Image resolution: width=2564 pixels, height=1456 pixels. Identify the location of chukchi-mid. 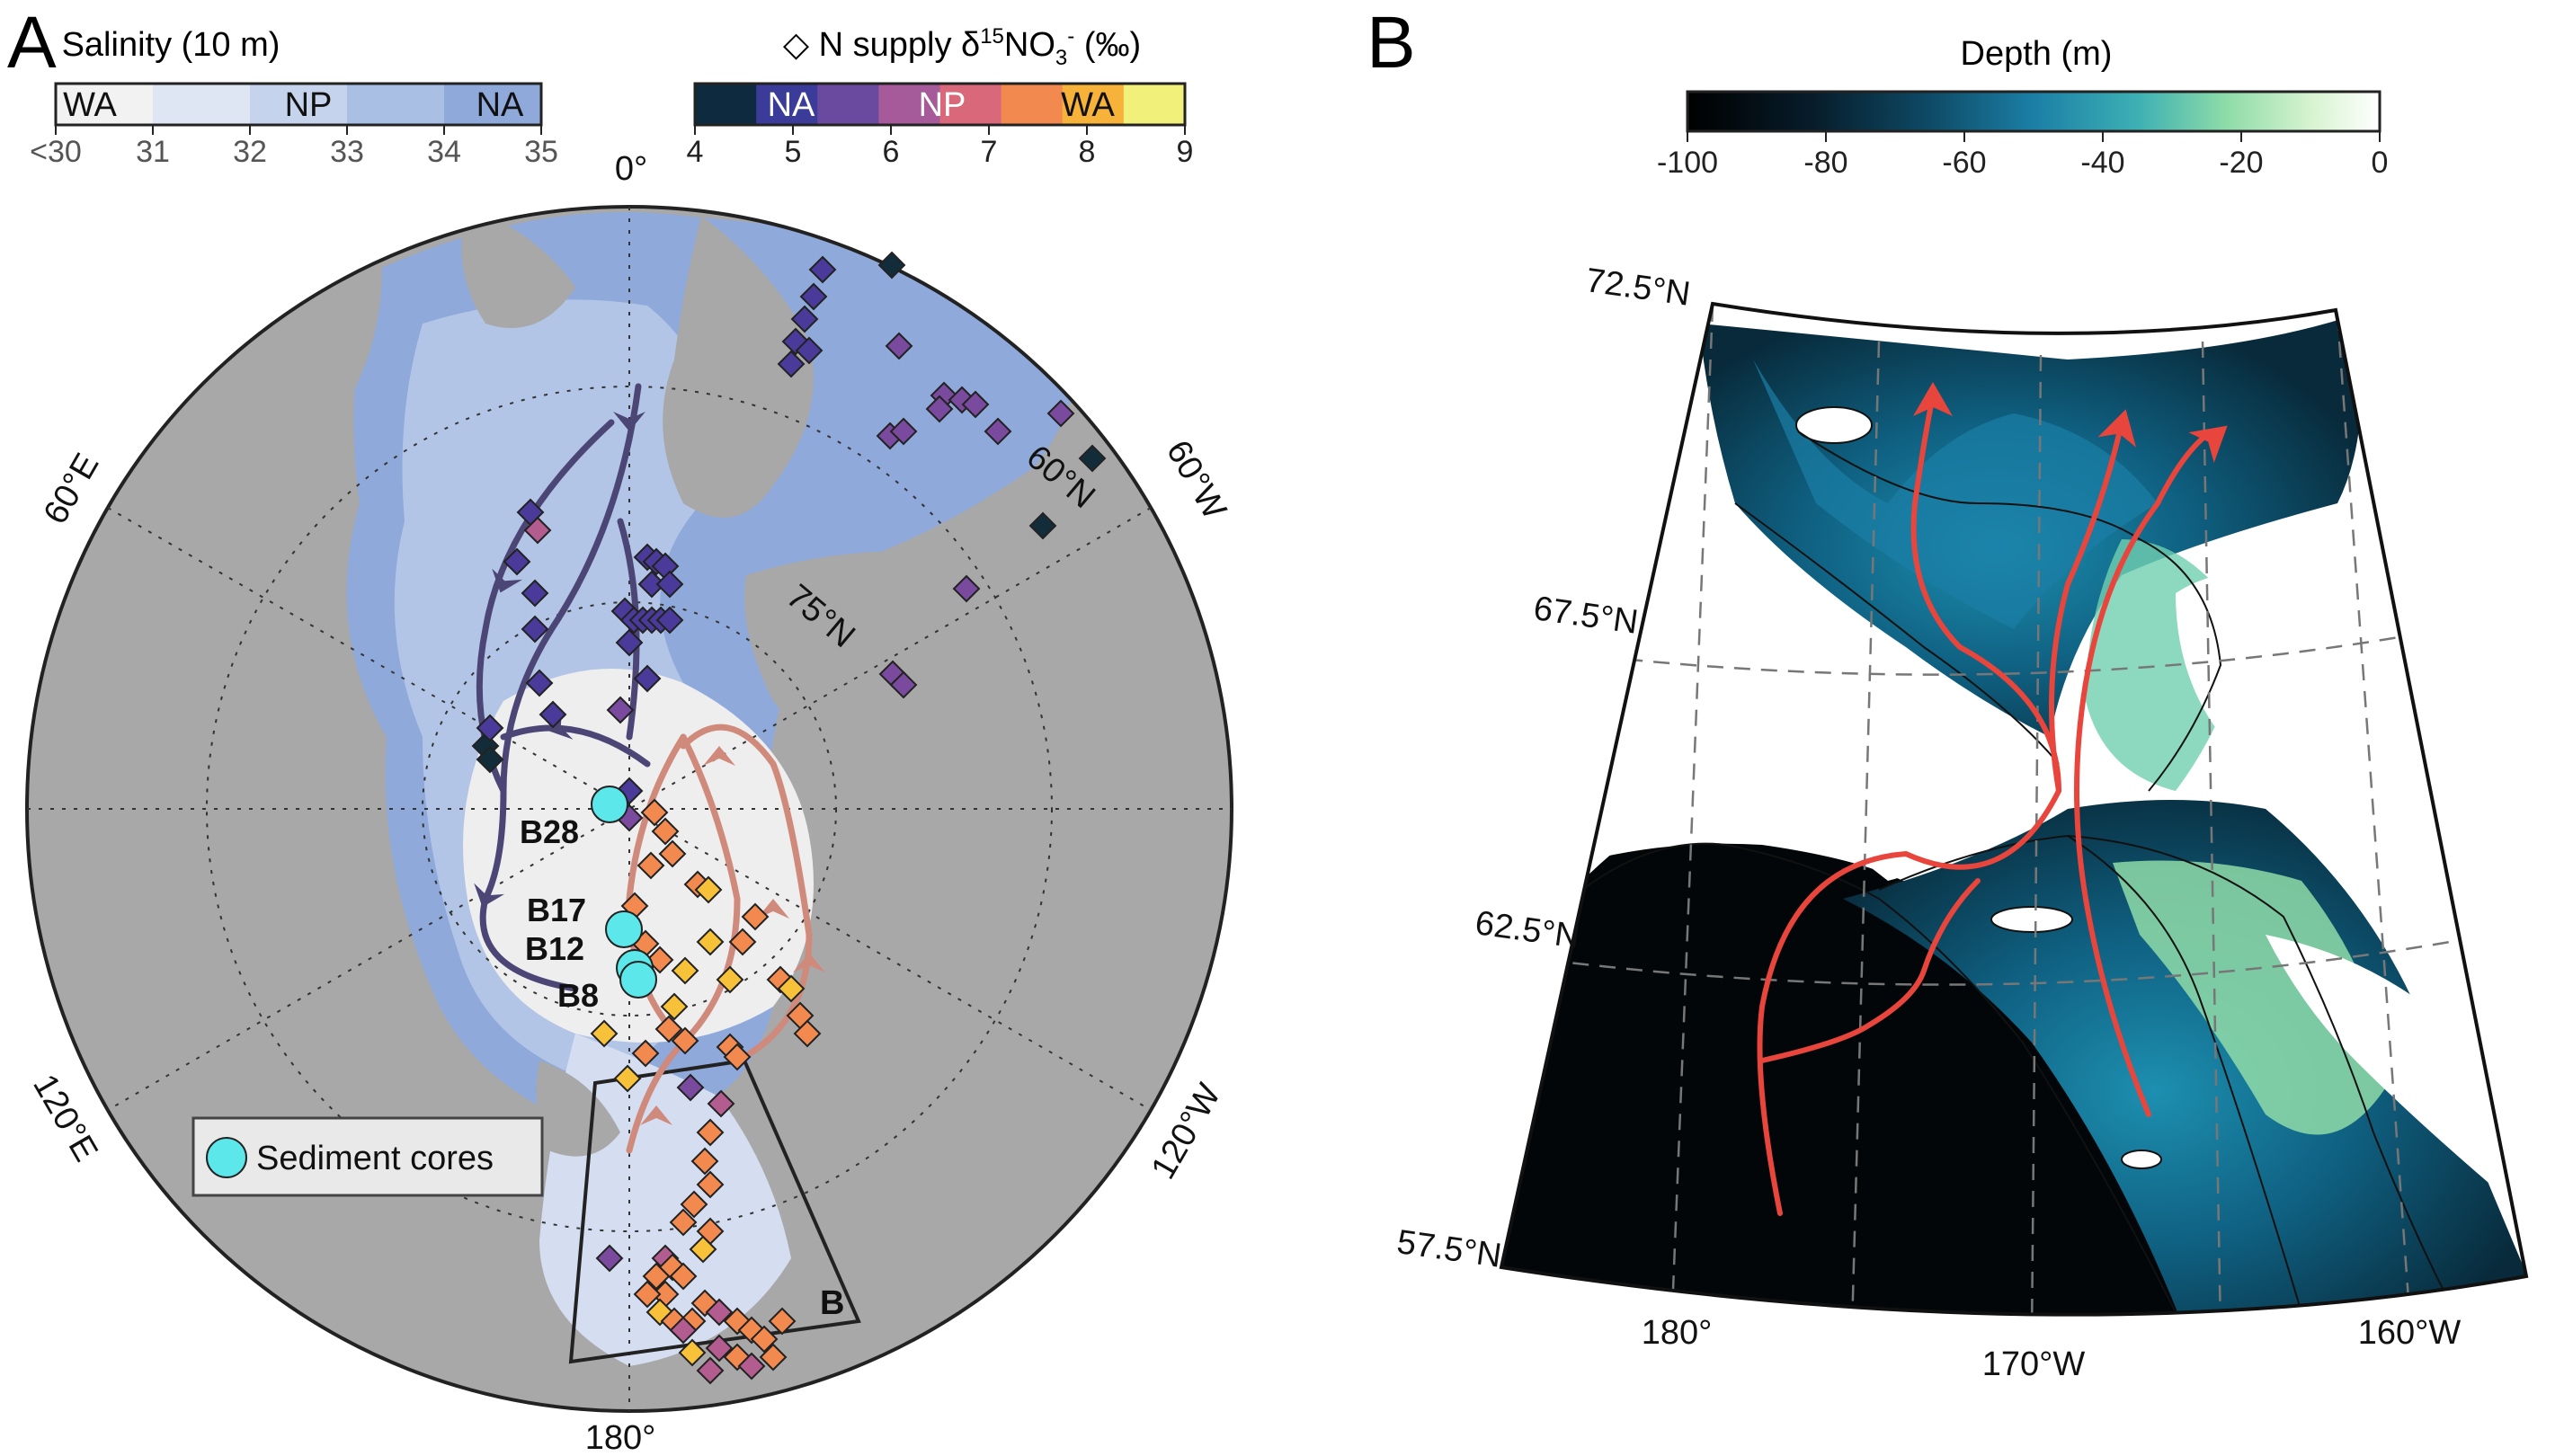
(1955, 495).